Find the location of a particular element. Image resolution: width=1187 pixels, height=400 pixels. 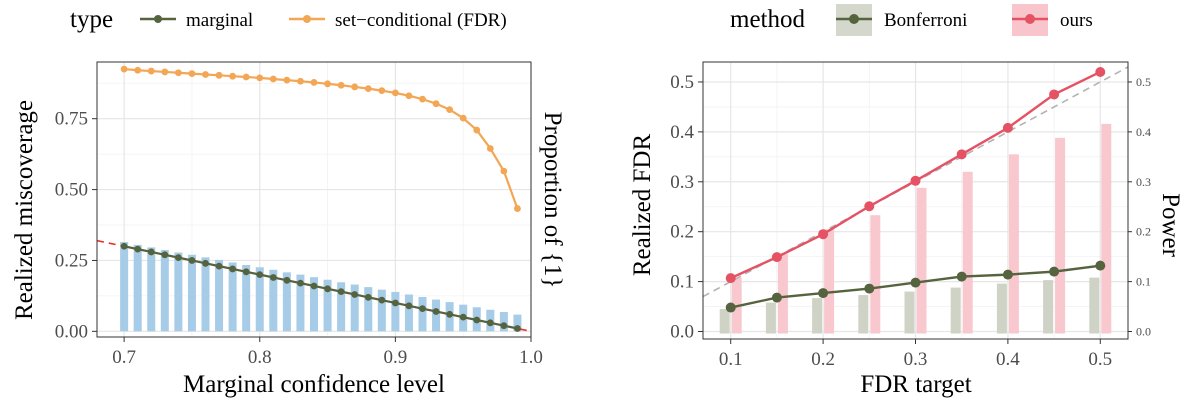

x-tick-label: 0.5 is located at coordinates (1100, 359).